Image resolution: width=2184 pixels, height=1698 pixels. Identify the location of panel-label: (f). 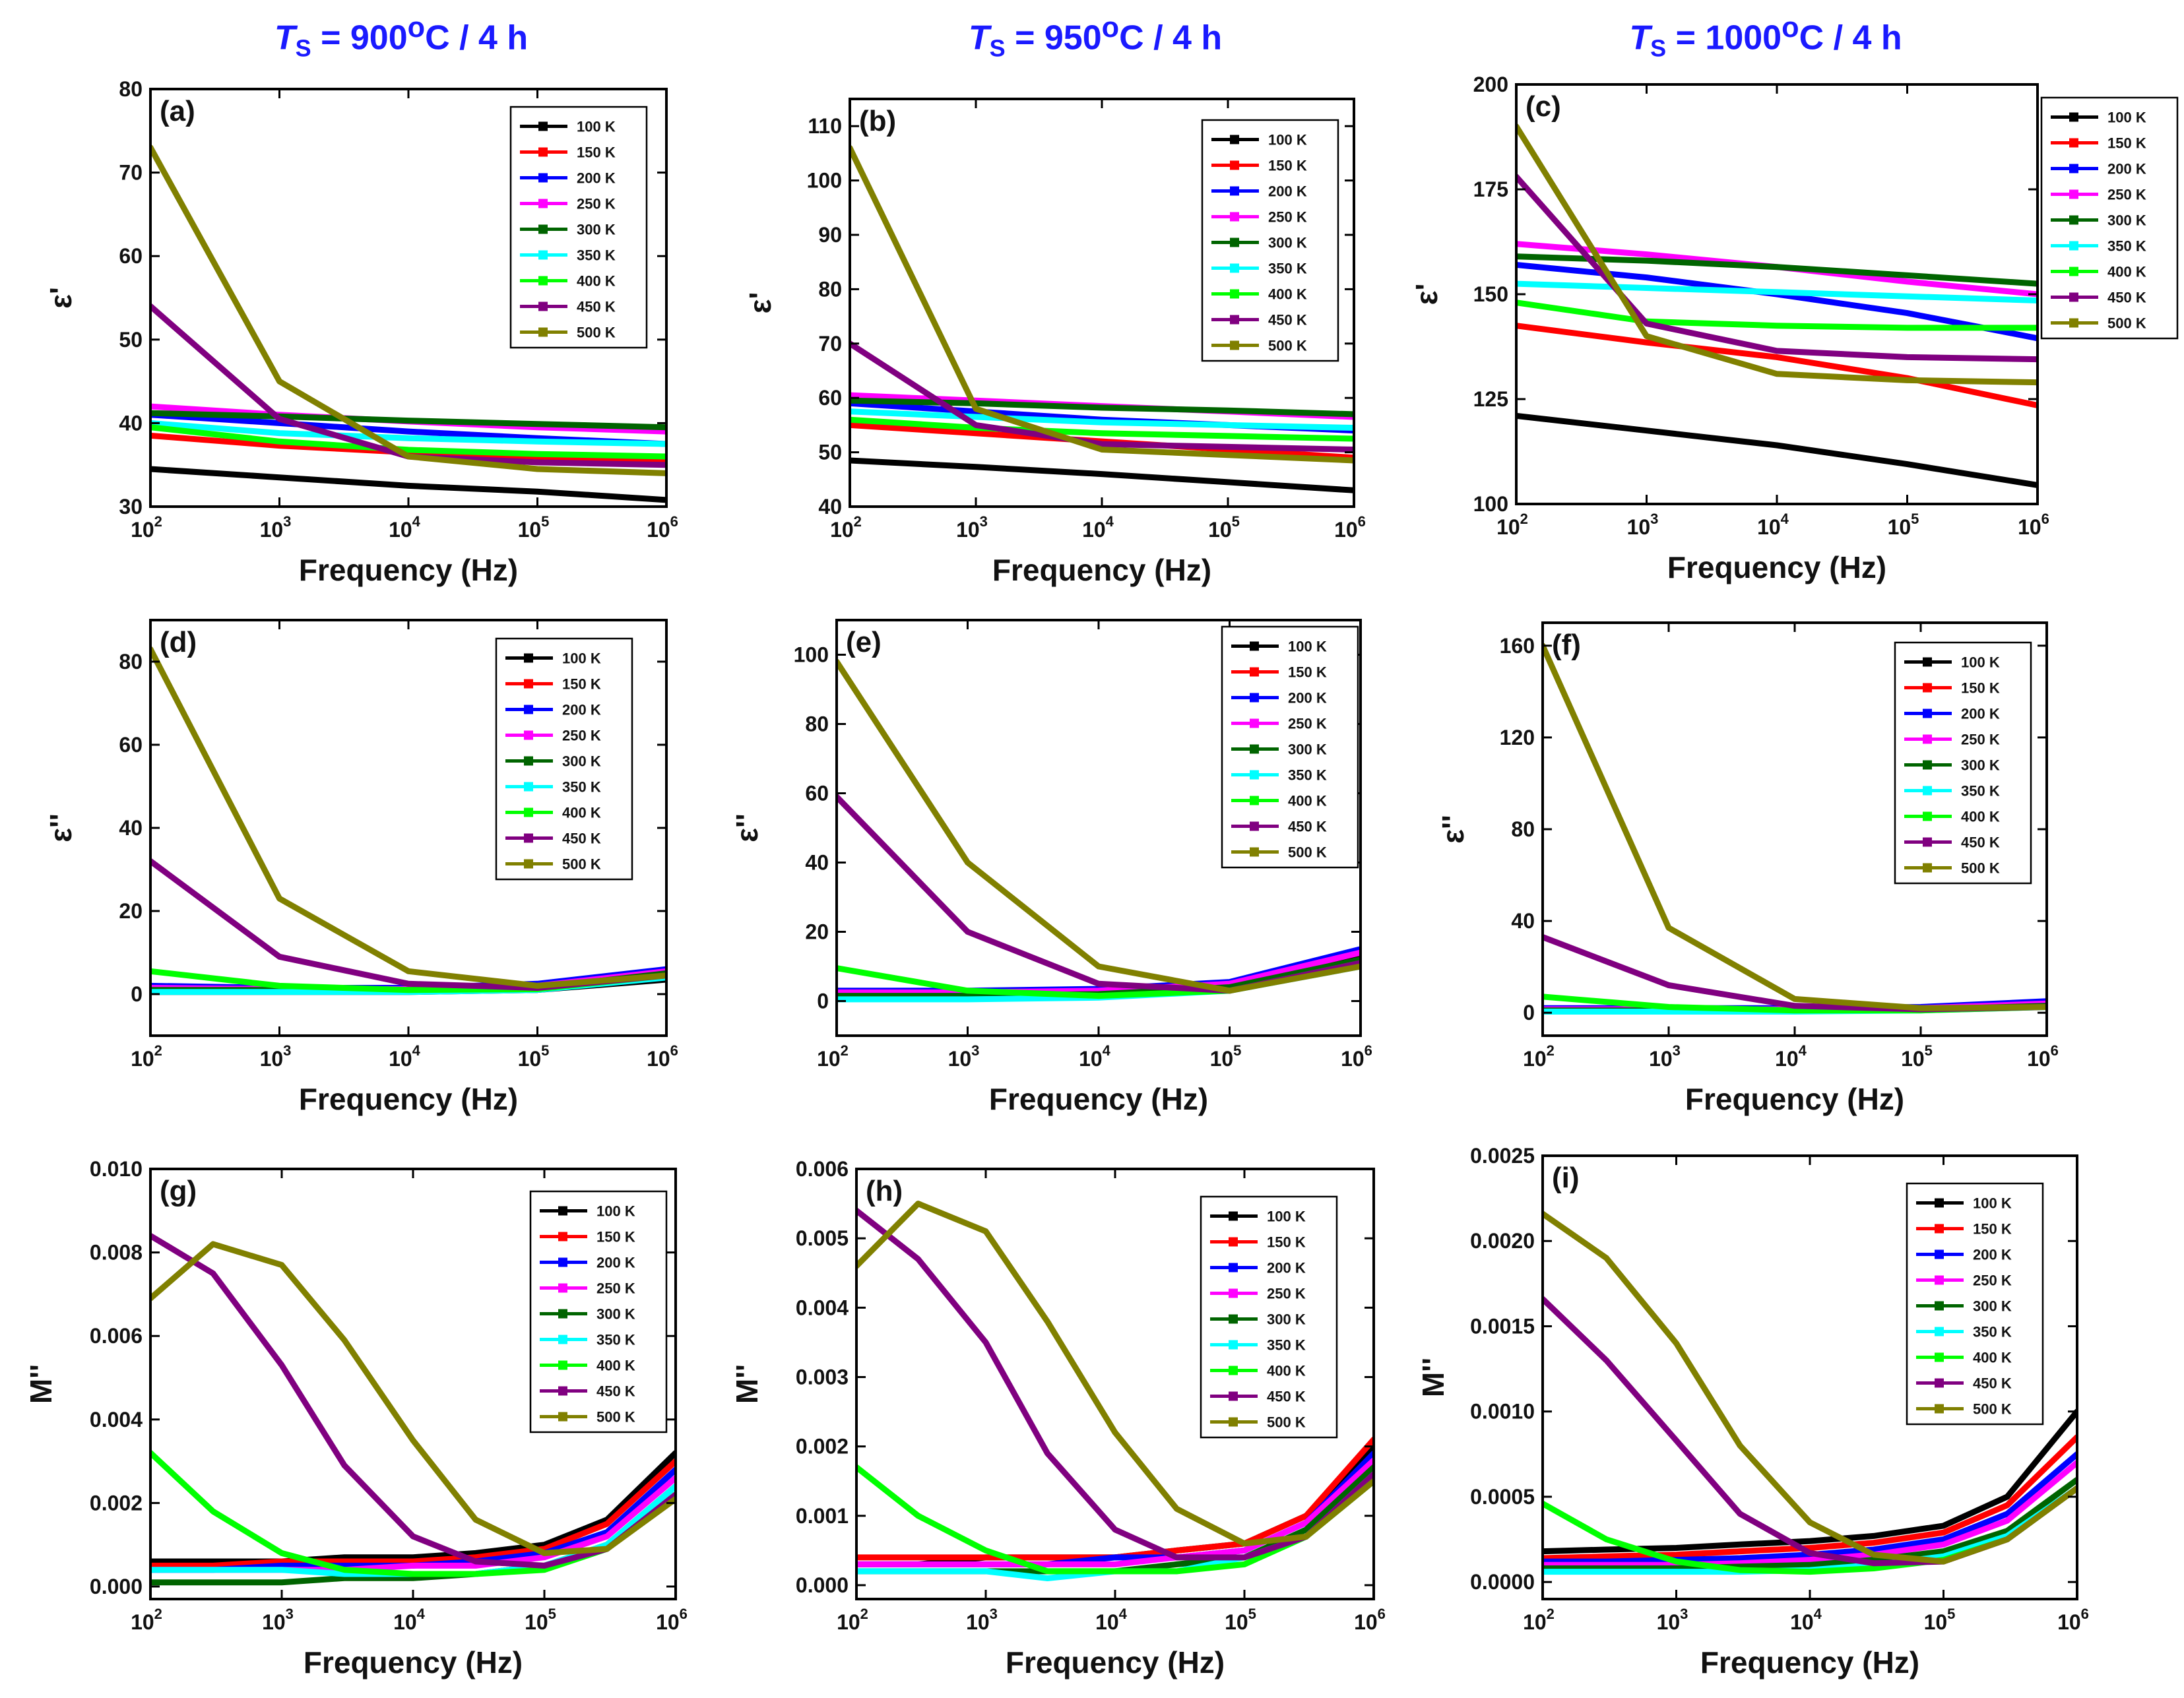
(1566, 645).